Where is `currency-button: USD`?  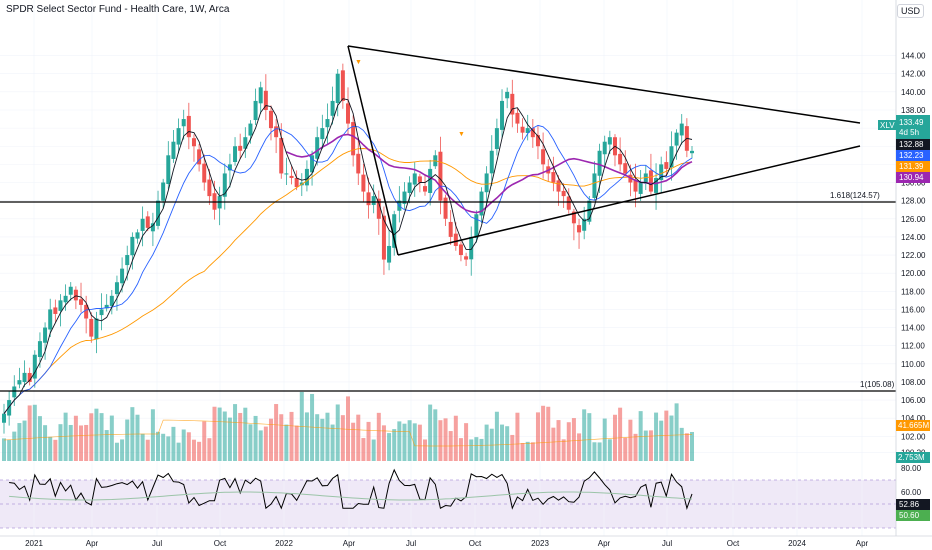 currency-button: USD is located at coordinates (910, 11).